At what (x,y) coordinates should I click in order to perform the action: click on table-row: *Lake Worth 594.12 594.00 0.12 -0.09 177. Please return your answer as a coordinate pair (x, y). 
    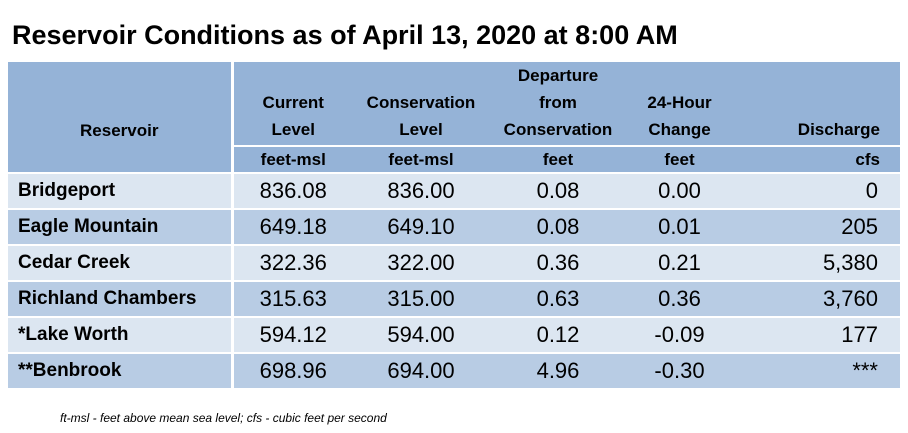
    Looking at the image, I should click on (454, 334).